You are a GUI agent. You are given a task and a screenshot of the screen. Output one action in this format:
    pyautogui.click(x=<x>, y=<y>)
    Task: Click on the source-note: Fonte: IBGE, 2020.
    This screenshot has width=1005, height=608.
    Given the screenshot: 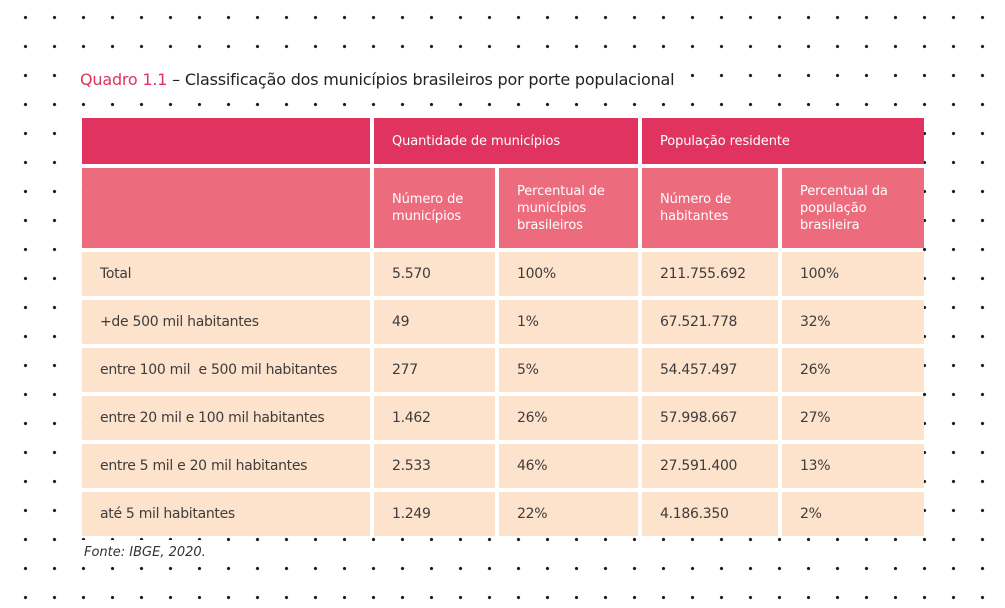 What is the action you would take?
    pyautogui.click(x=145, y=553)
    